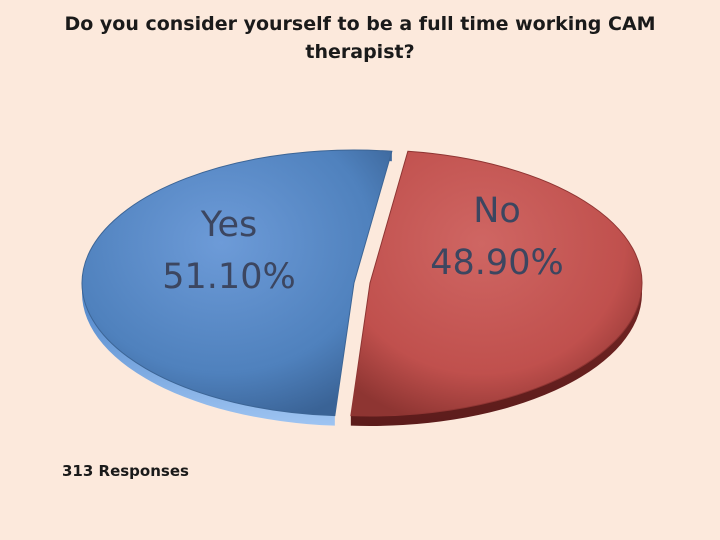 The height and width of the screenshot is (540, 720). I want to click on slice-label-yes: Yes, so click(229, 225).